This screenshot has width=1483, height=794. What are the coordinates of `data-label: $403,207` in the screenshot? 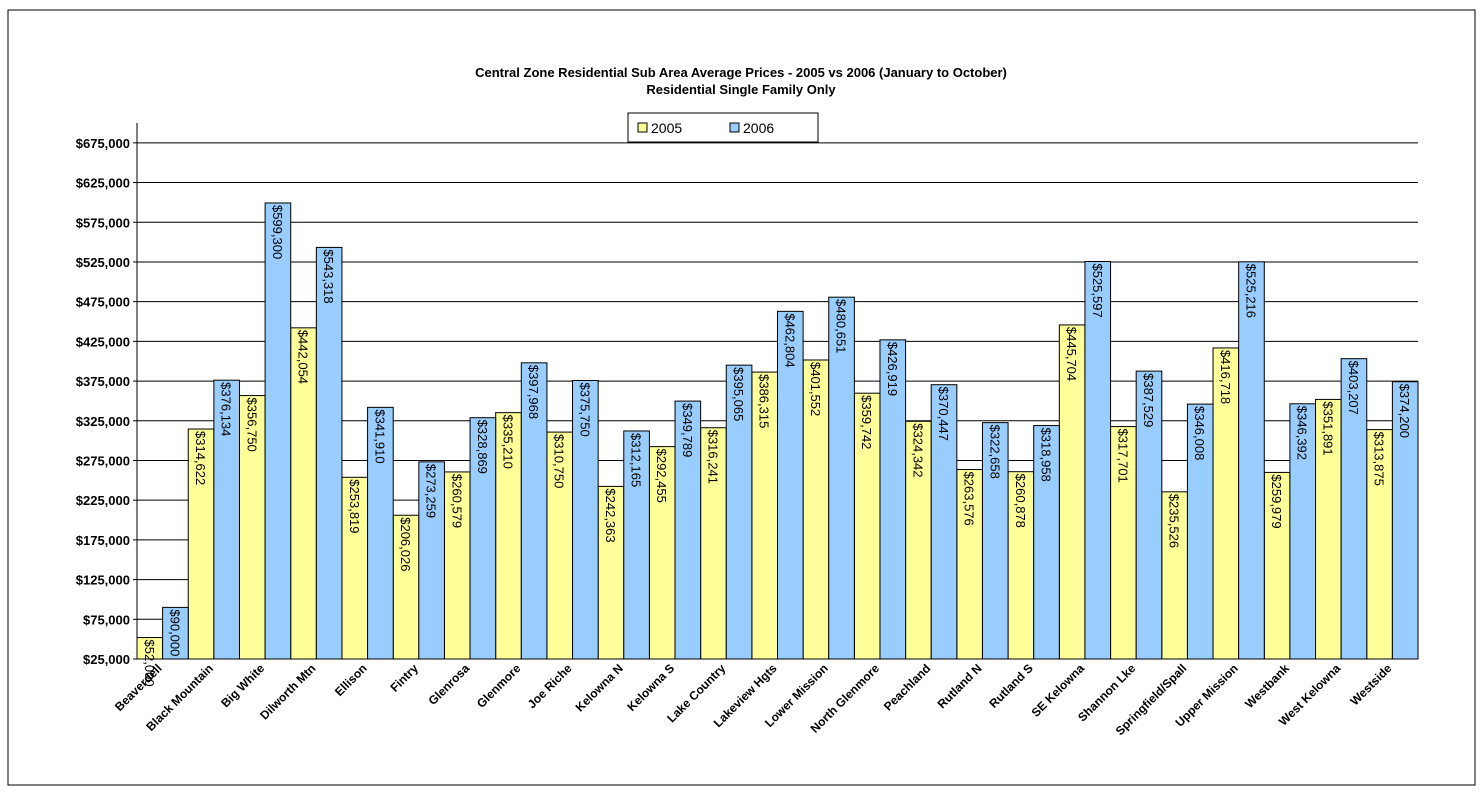 It's located at (1353, 388).